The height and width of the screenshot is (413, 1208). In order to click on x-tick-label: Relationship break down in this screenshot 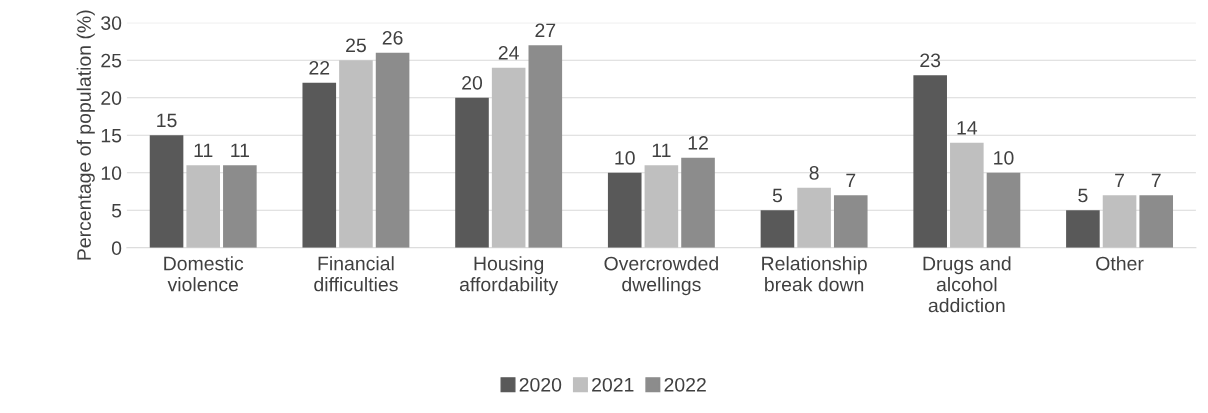, I will do `click(814, 274)`.